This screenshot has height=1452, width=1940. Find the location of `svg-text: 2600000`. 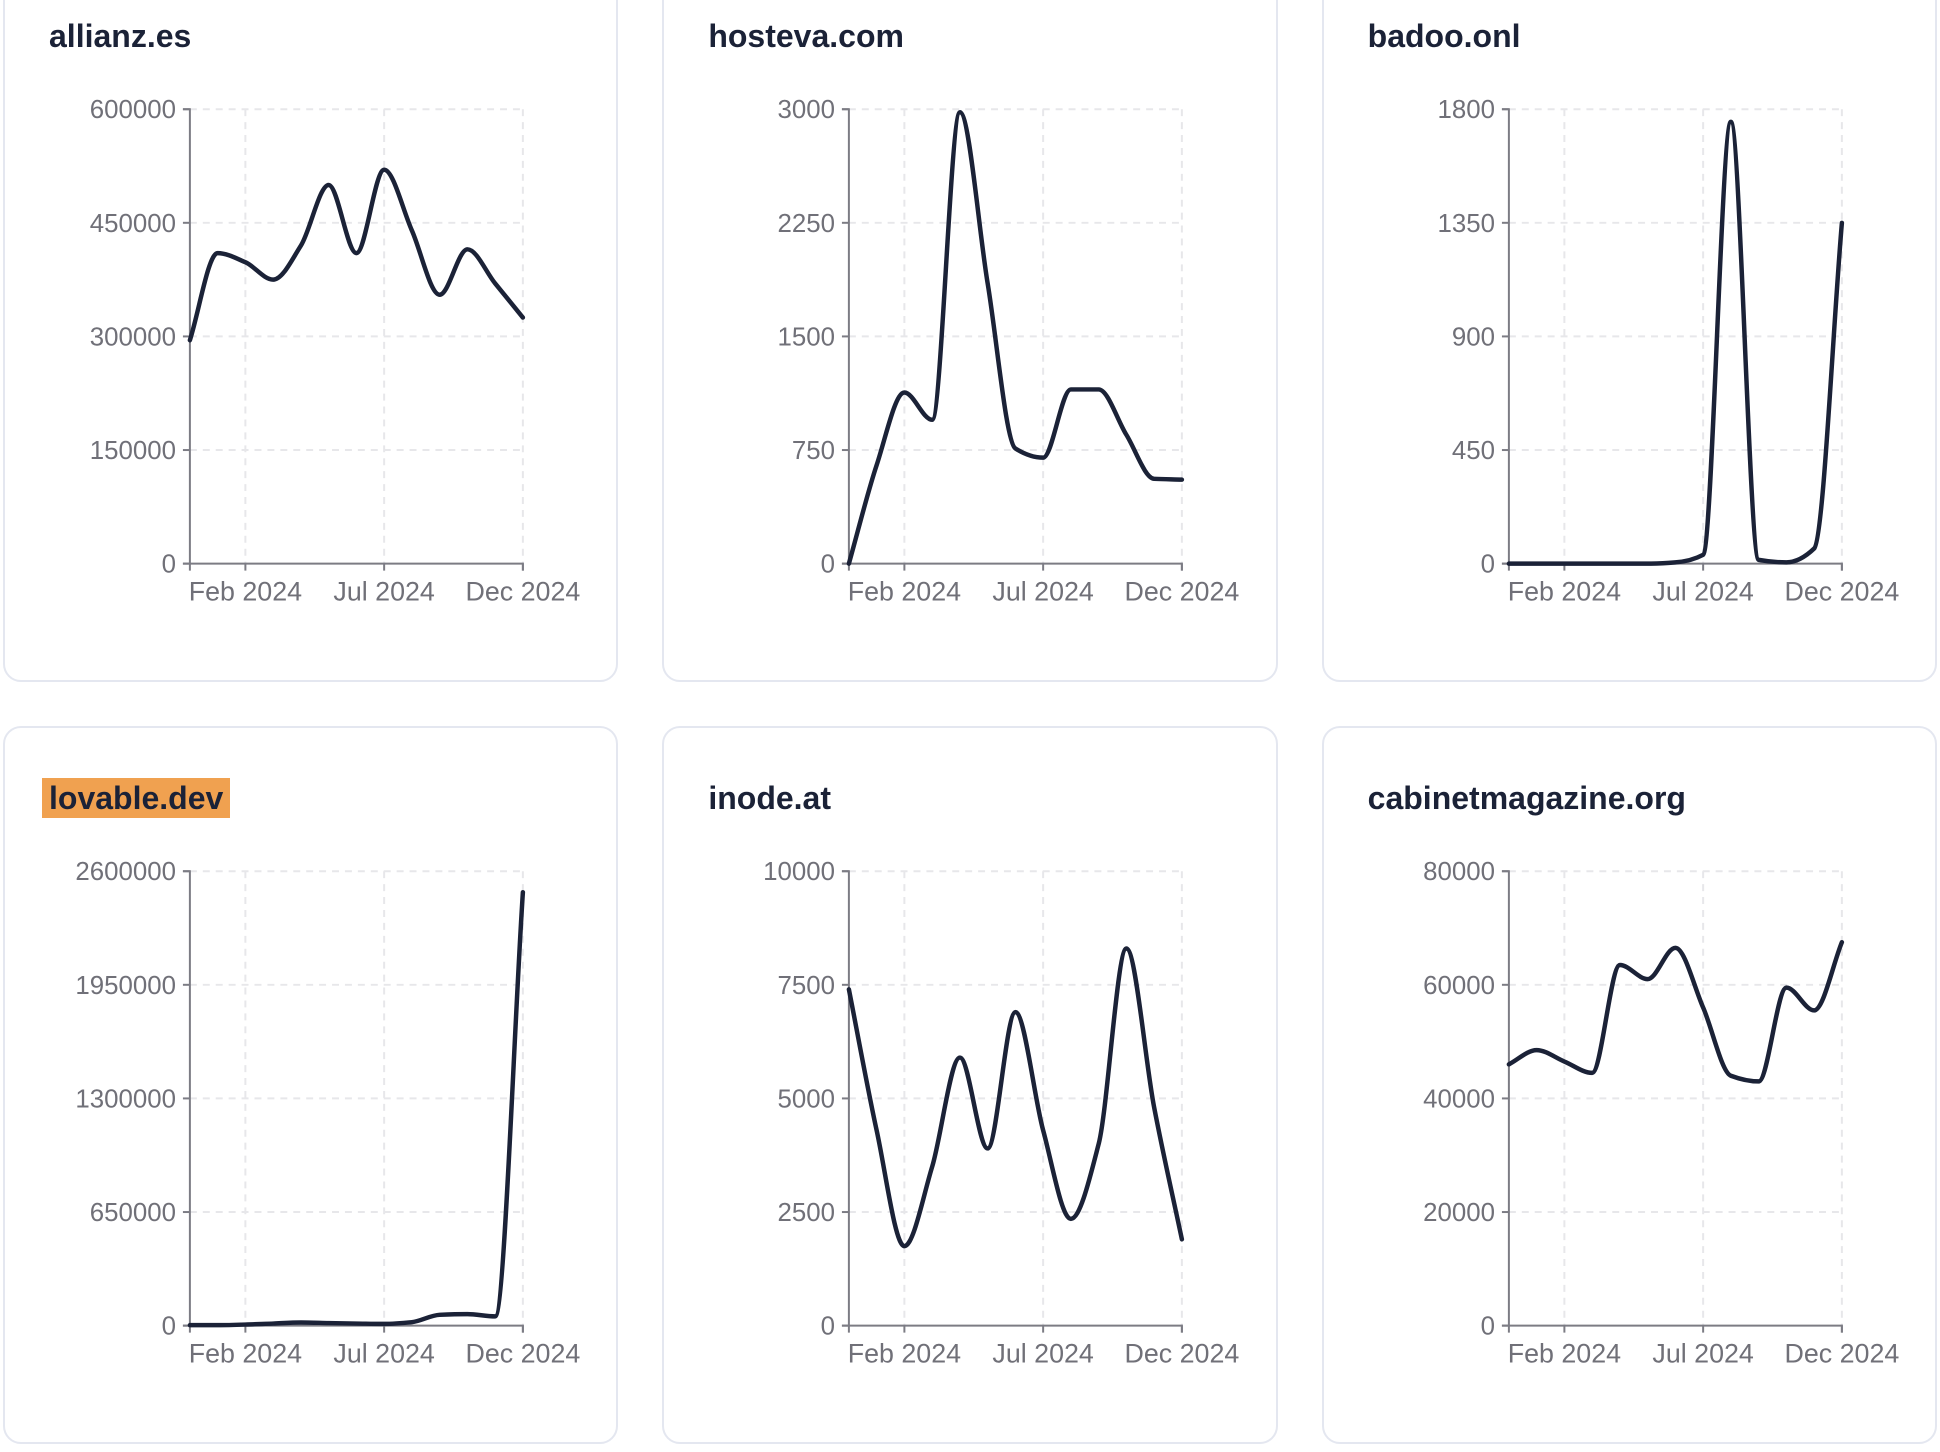

svg-text: 2600000 is located at coordinates (125, 872).